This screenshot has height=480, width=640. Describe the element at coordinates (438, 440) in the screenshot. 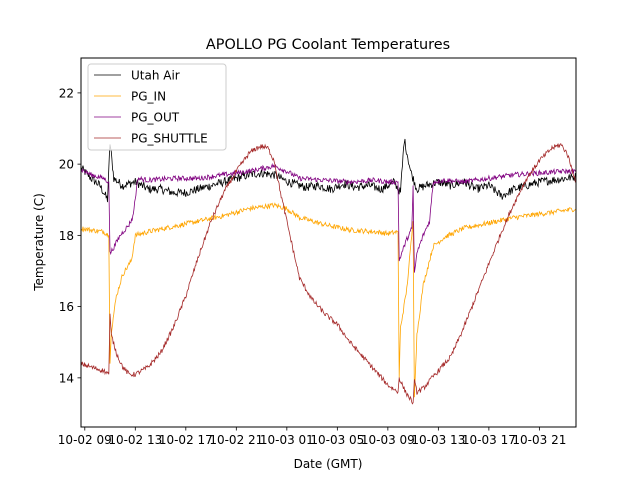

I see `x-tick-label: 10-03 13` at that location.